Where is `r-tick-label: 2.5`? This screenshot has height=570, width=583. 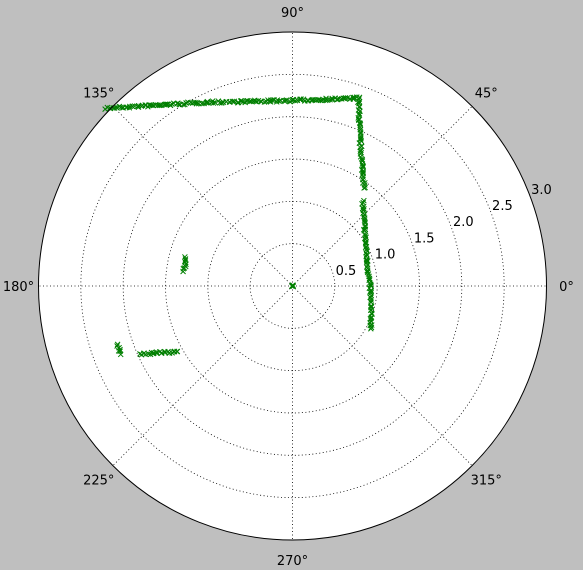 r-tick-label: 2.5 is located at coordinates (502, 206).